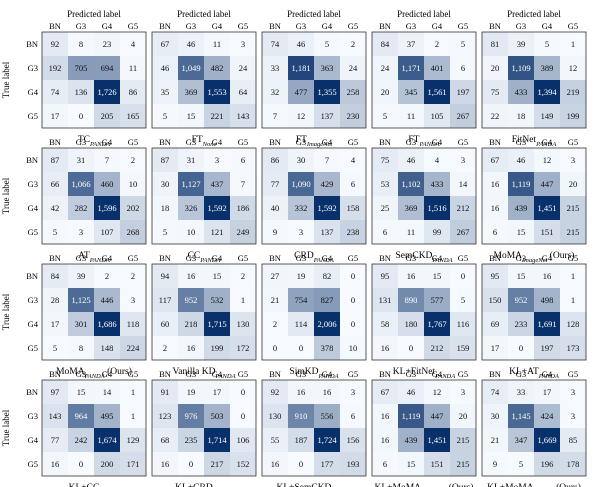  Describe the element at coordinates (275, 160) in the screenshot. I see `cell-value-label: 86` at that location.